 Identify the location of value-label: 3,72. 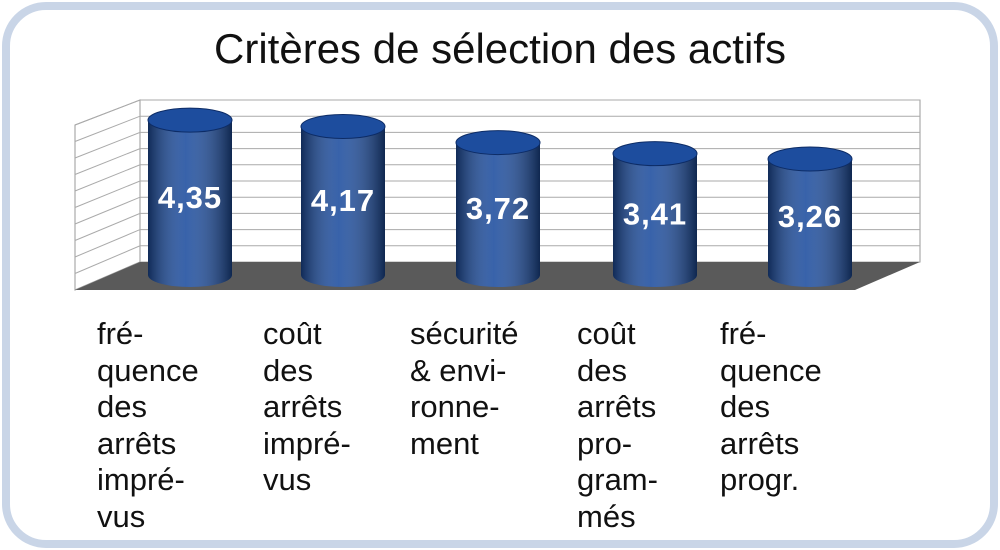
(498, 208).